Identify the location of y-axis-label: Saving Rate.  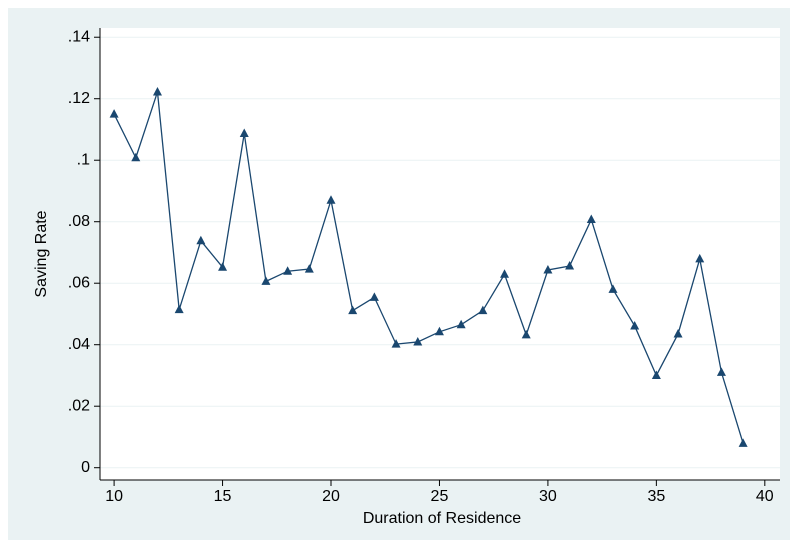
(41, 253).